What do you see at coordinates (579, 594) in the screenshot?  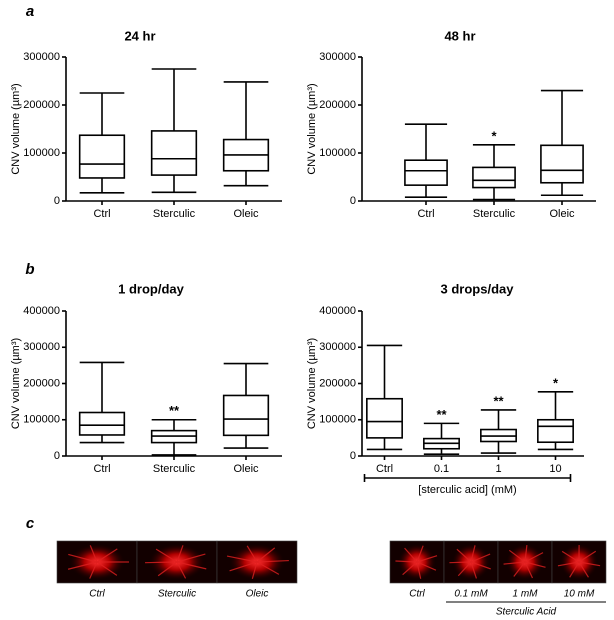 I see `micrograph-caption: 10 mM` at bounding box center [579, 594].